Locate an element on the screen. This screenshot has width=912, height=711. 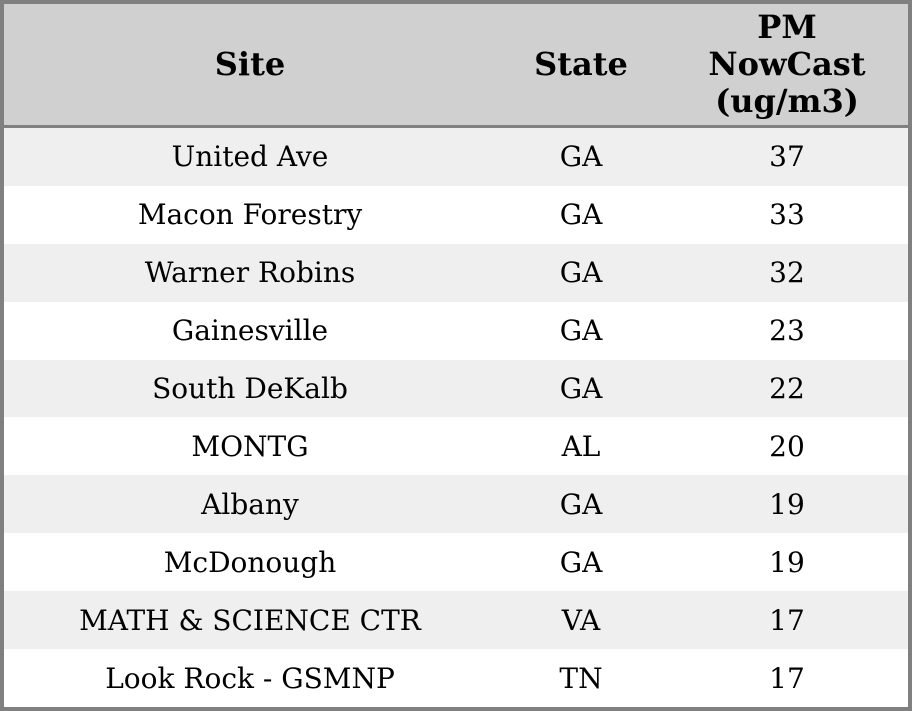
pm-cell: 33 is located at coordinates (787, 215).